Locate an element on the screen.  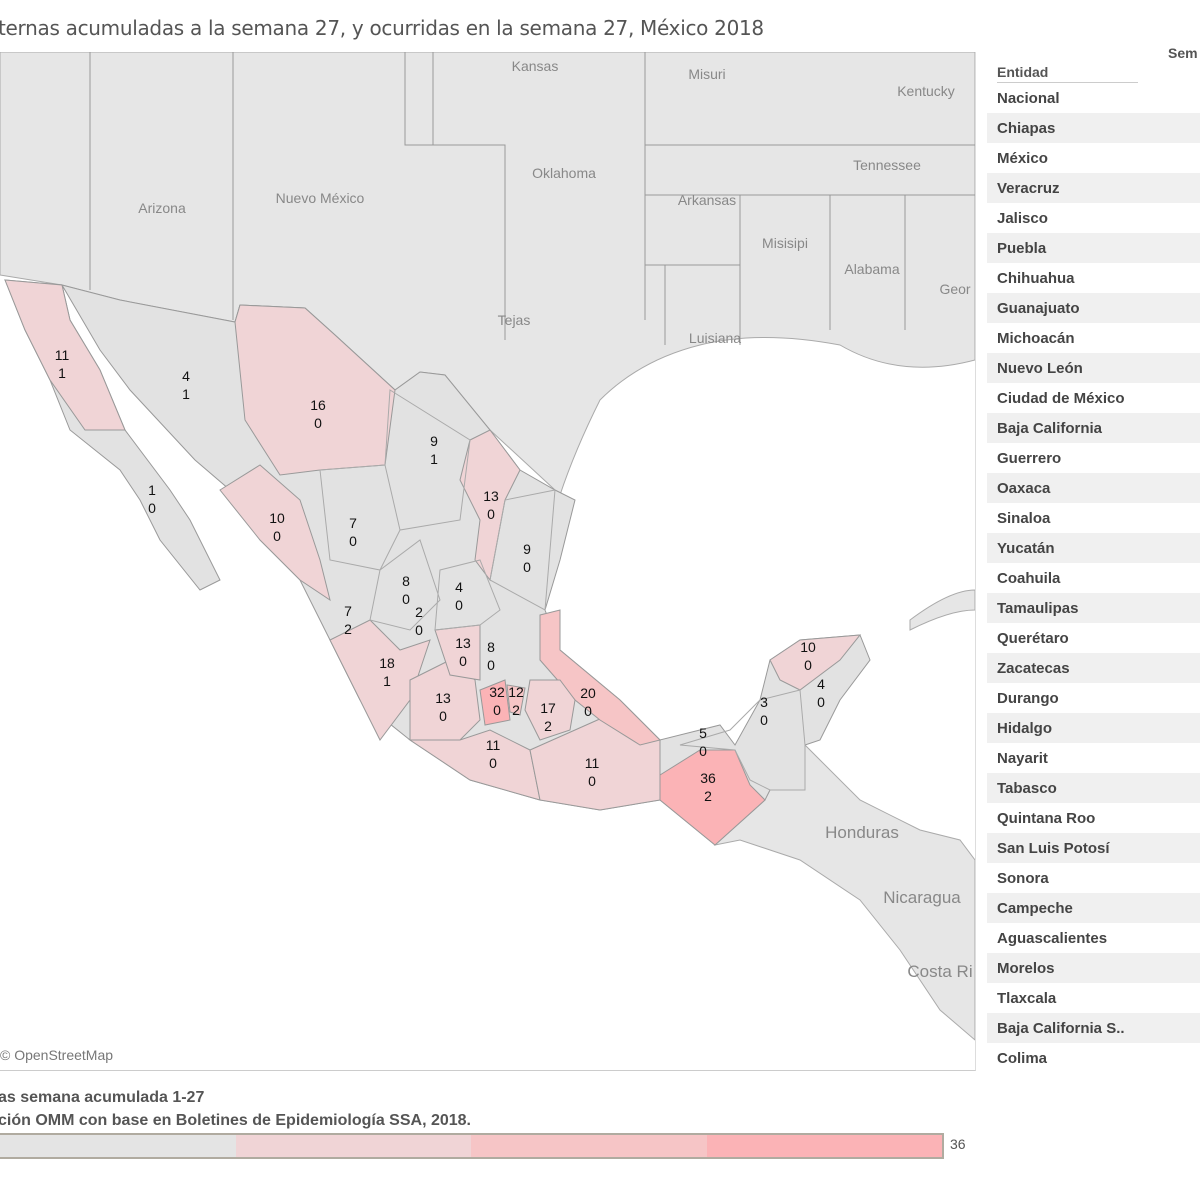
state-sinaloa is located at coordinates (275, 533).